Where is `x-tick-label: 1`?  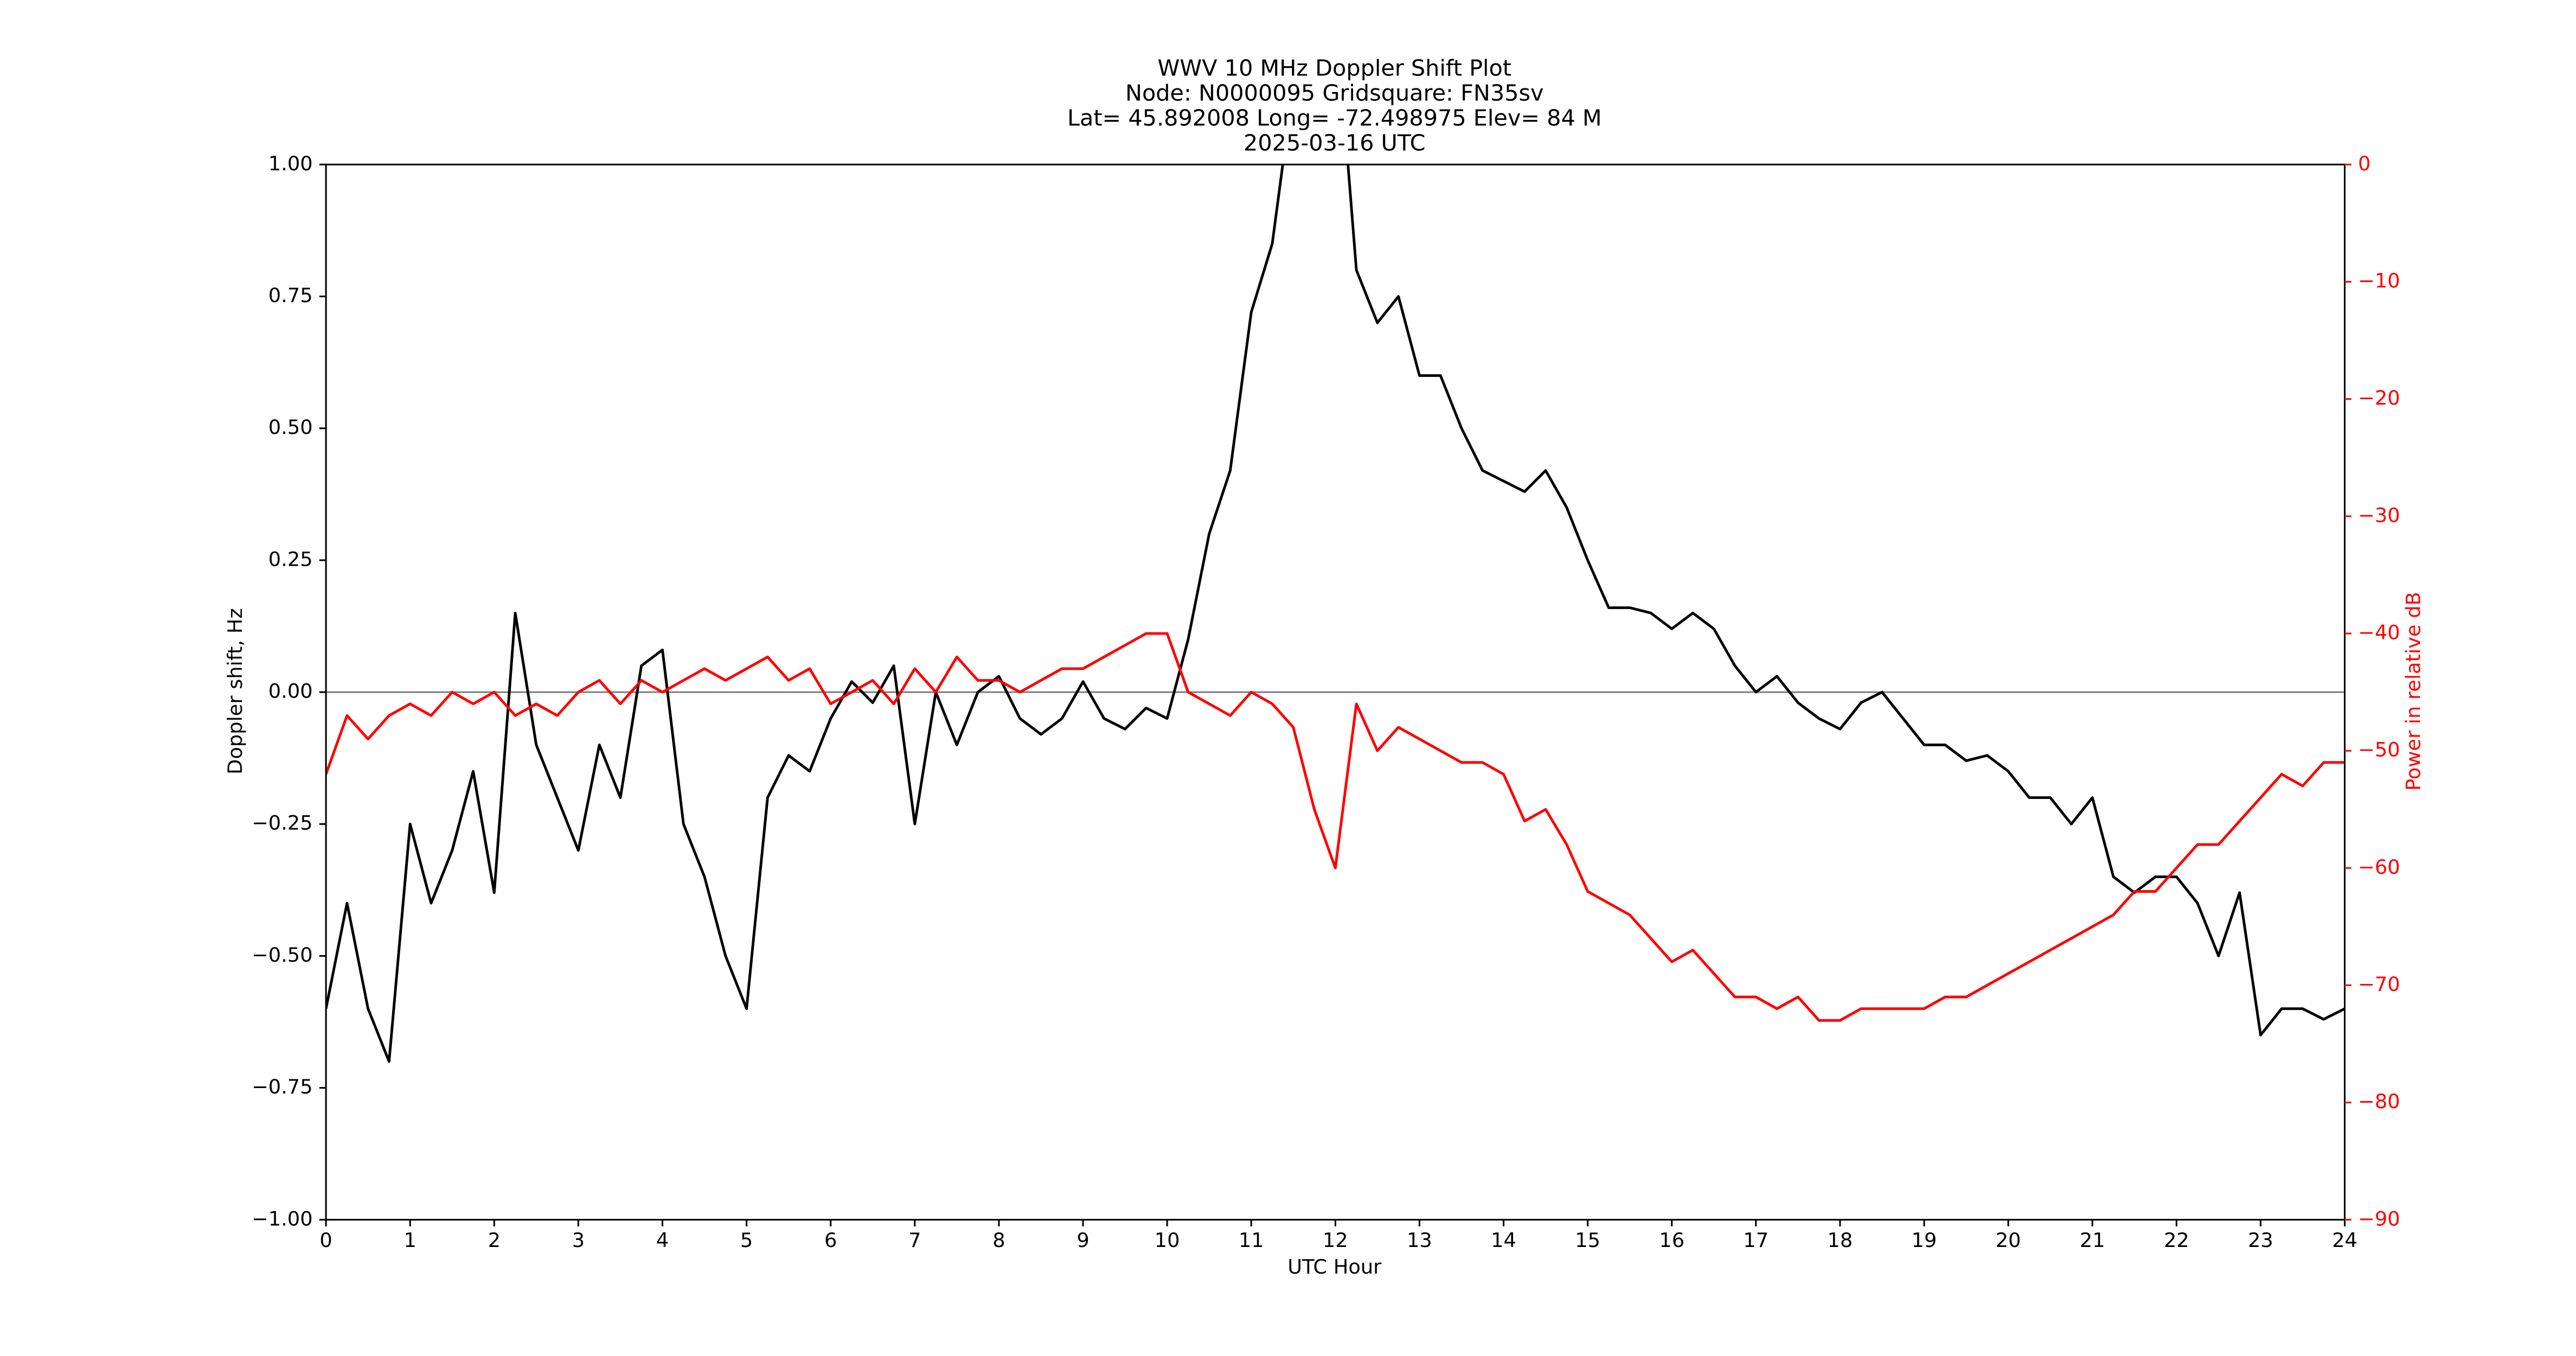 x-tick-label: 1 is located at coordinates (410, 1240).